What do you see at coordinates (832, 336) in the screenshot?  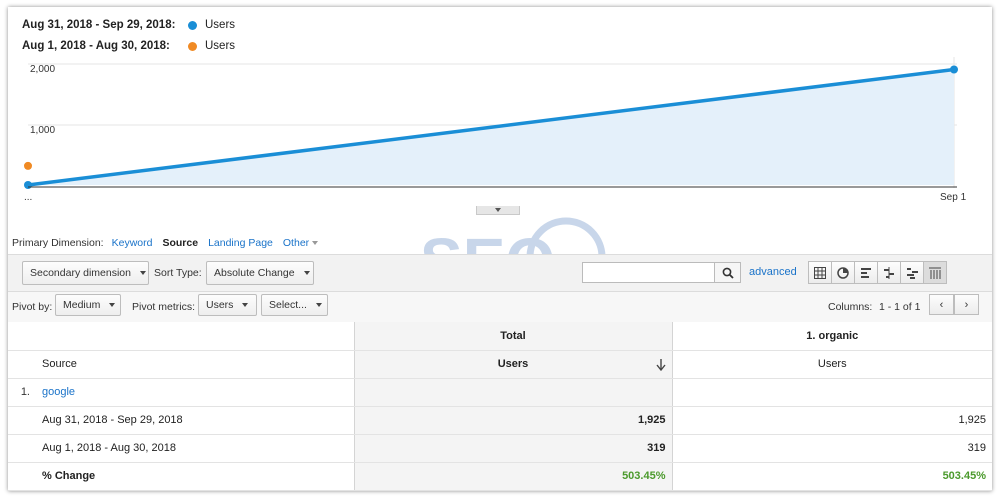 I see `organic-group-header: 1. organic` at bounding box center [832, 336].